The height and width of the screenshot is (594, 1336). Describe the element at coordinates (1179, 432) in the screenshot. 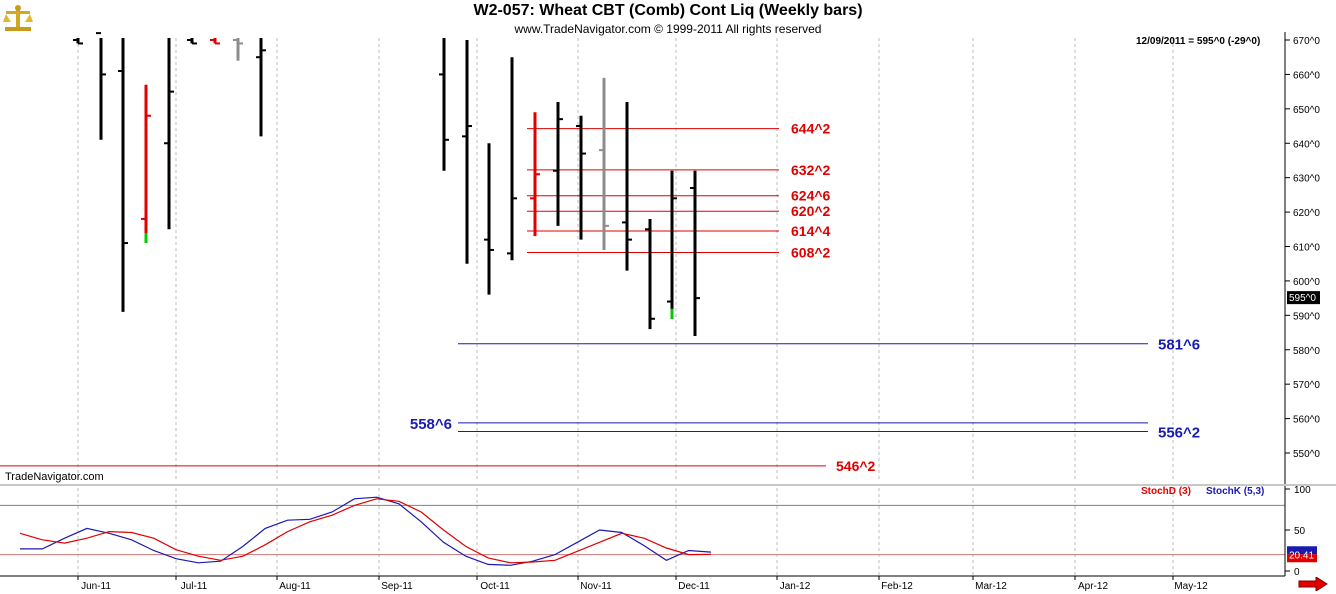

I see `support-label: 556^2` at that location.